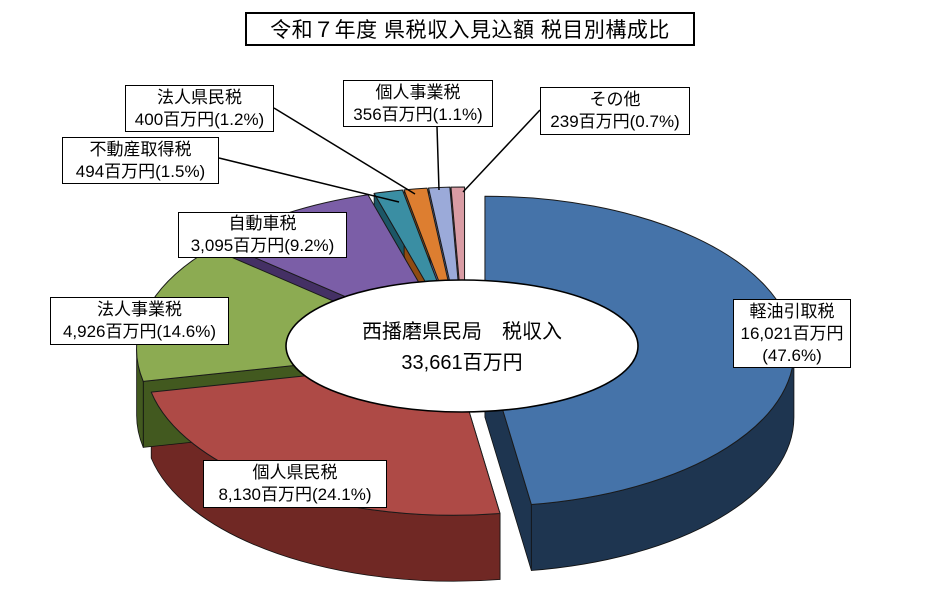  Describe the element at coordinates (418, 92) in the screenshot. I see `label-name: 個人事業税` at that location.